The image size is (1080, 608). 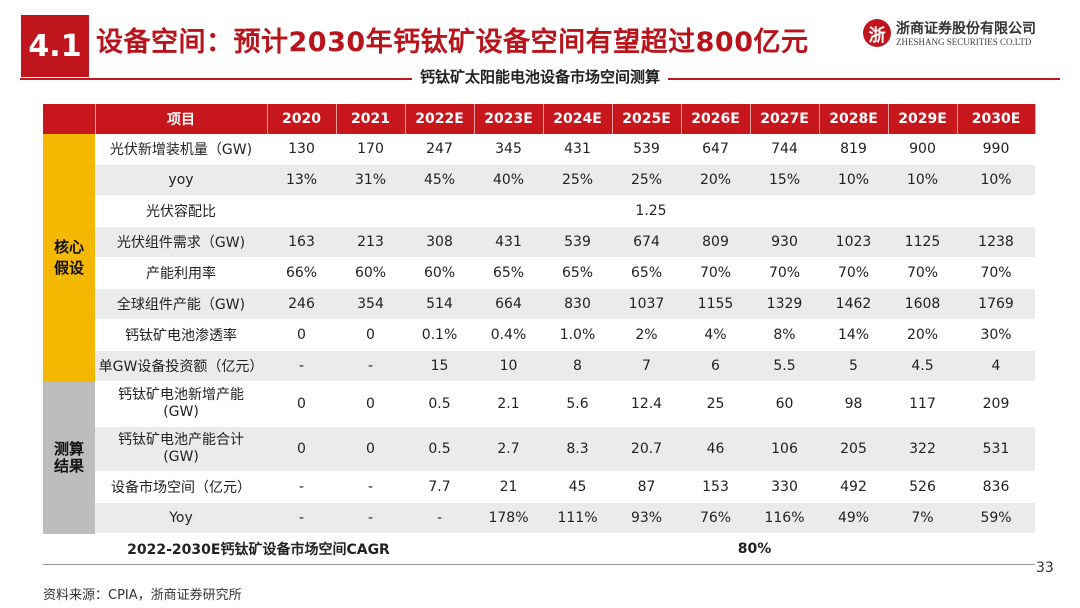 I want to click on table-cell: 431, so click(x=577, y=149).